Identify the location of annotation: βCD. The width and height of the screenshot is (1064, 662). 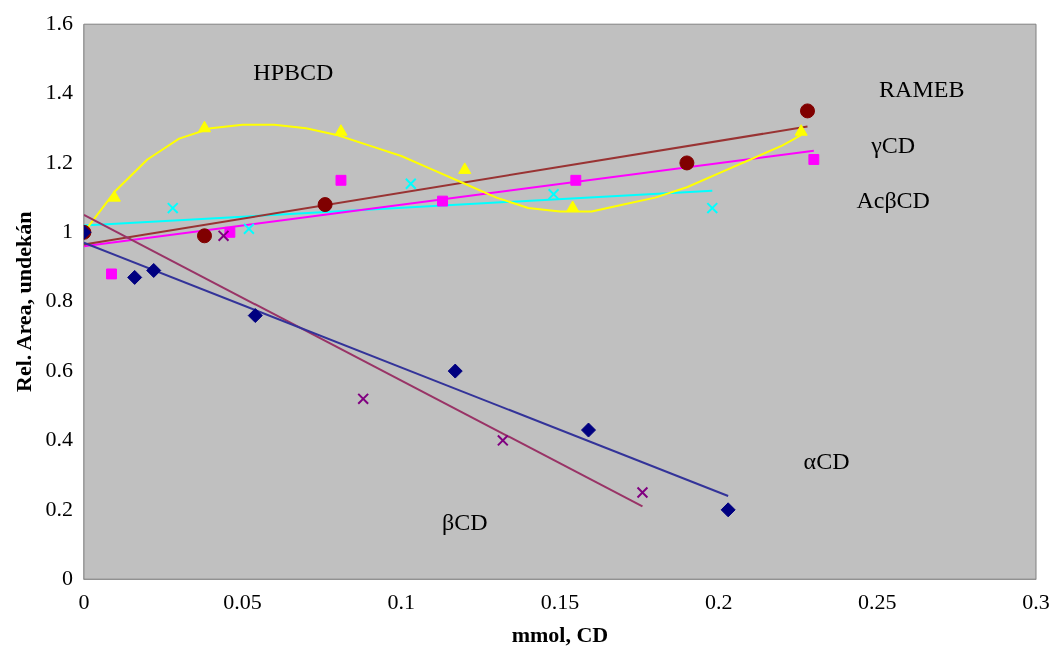
(464, 522).